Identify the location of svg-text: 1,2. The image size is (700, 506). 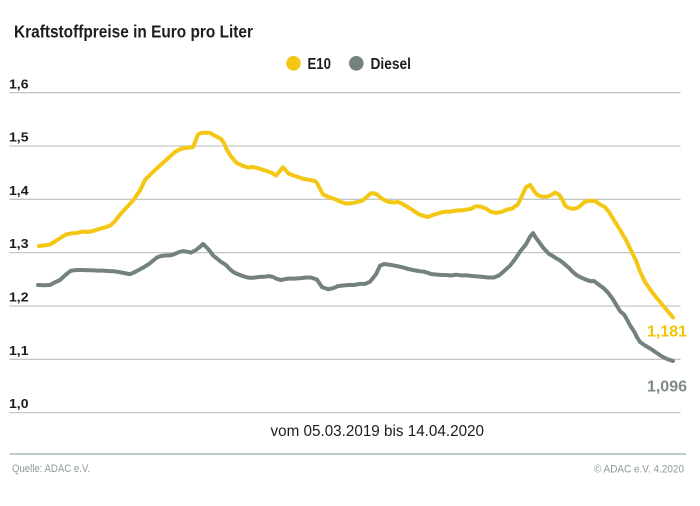
(19, 297).